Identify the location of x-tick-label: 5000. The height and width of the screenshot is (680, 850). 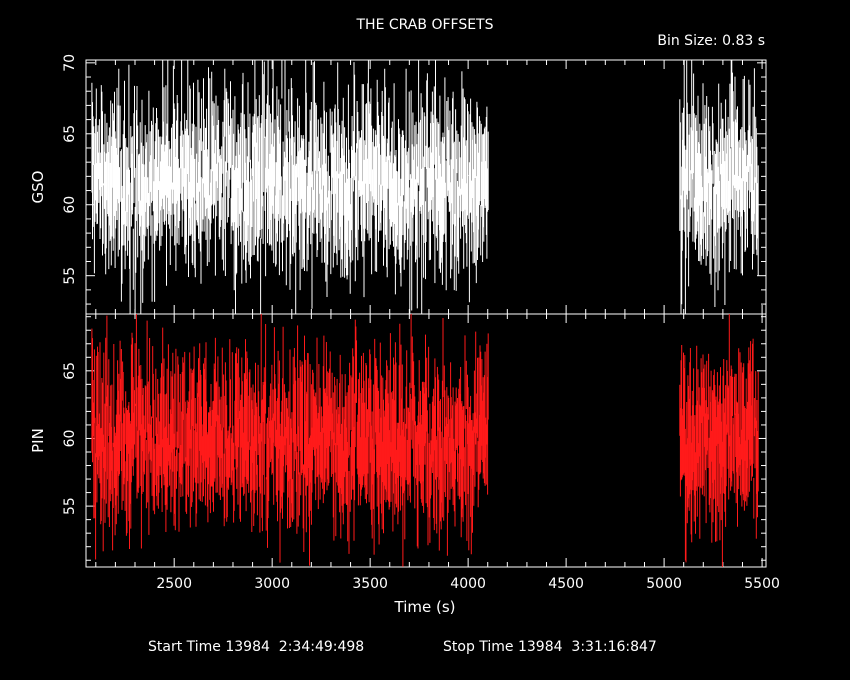
(664, 584).